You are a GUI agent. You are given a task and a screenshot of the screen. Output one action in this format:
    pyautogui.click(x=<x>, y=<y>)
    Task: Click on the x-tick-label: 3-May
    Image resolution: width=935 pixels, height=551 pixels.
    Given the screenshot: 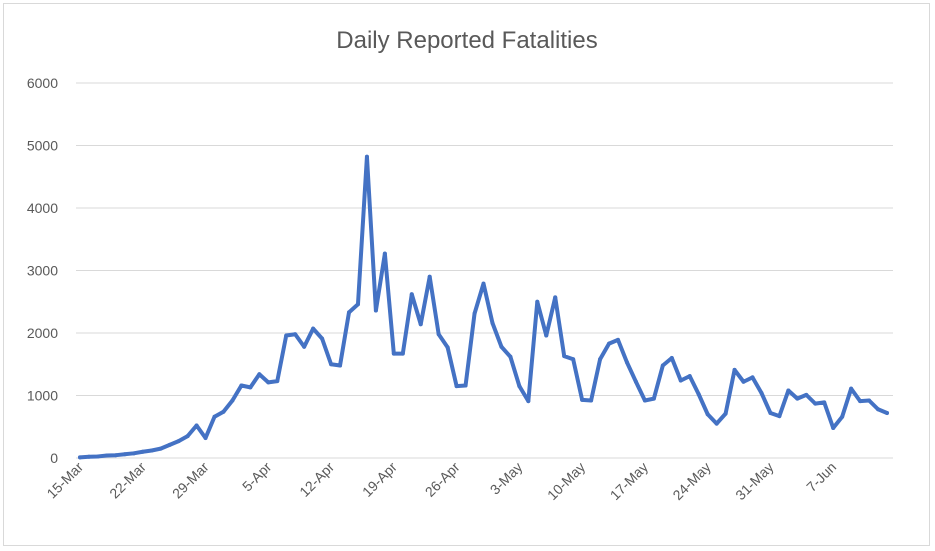 What is the action you would take?
    pyautogui.click(x=506, y=478)
    